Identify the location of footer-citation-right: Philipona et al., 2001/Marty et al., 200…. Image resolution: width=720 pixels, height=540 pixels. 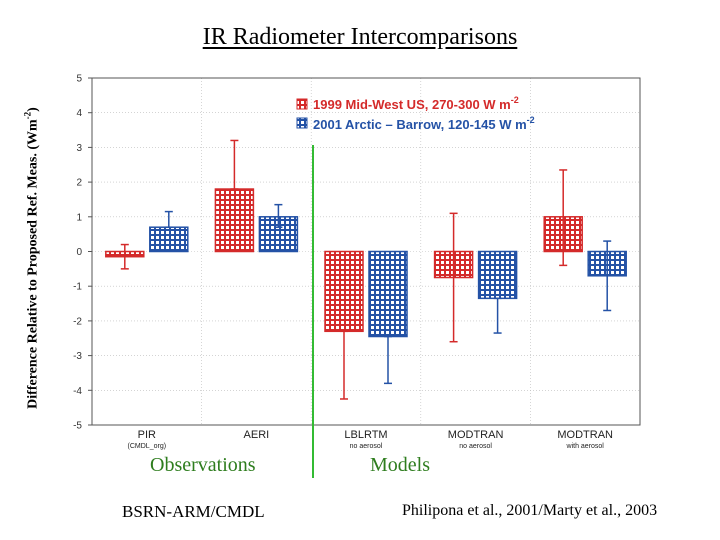
(530, 510).